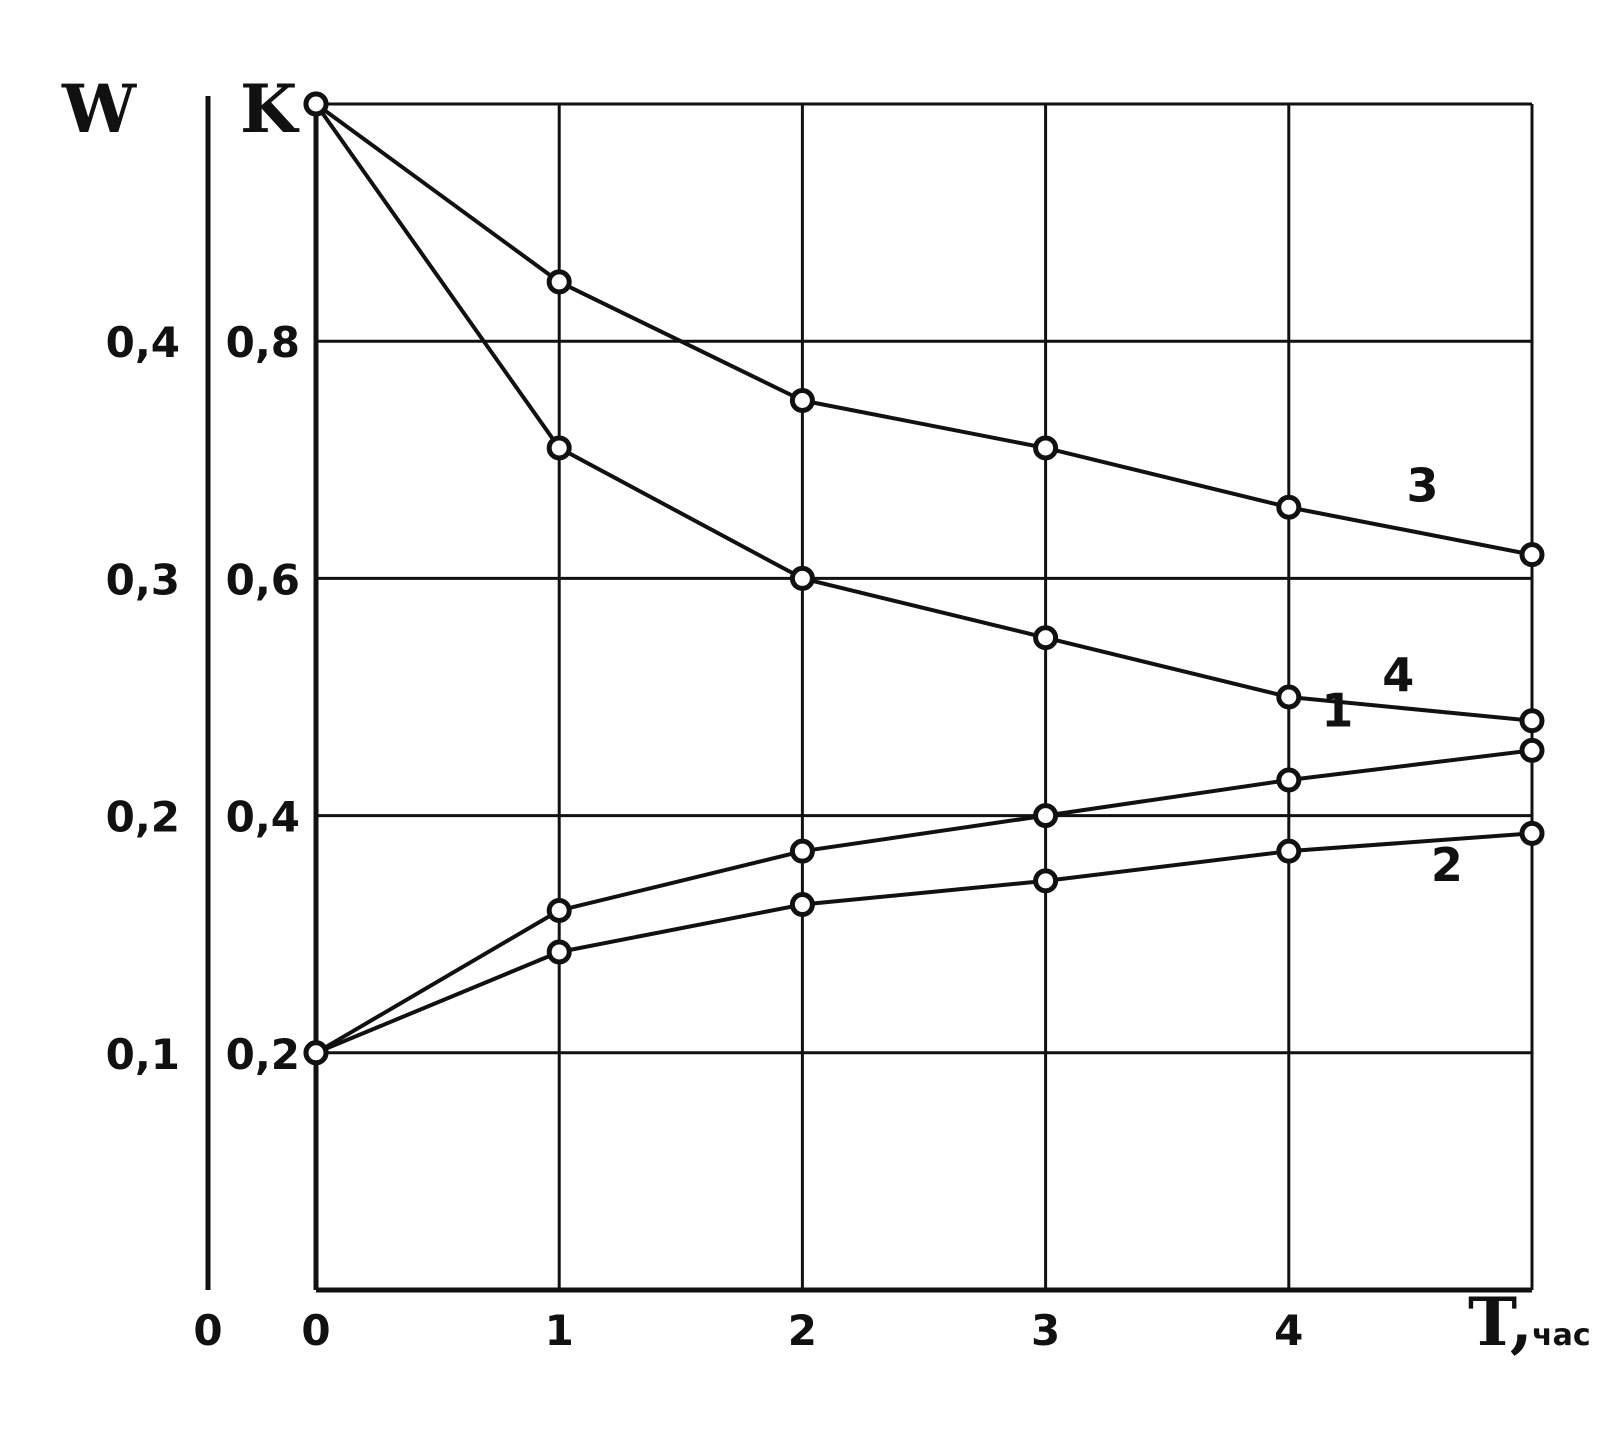 The width and height of the screenshot is (1621, 1434). I want to click on x-axis-unit: час, so click(1561, 1335).